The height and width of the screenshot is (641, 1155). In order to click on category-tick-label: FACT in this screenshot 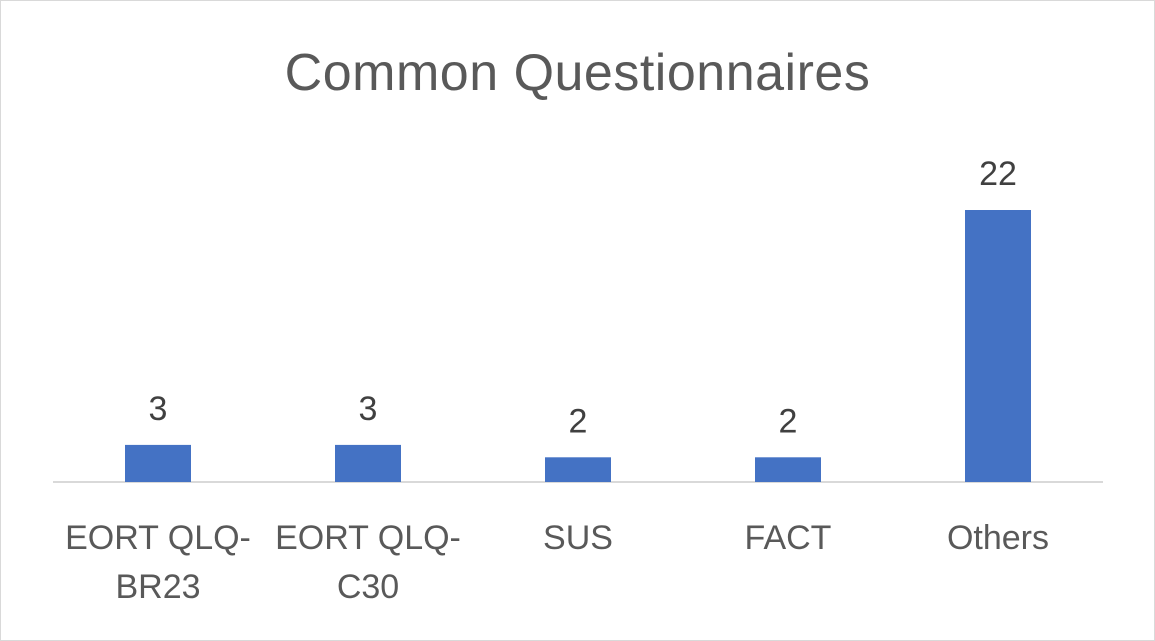, I will do `click(788, 538)`.